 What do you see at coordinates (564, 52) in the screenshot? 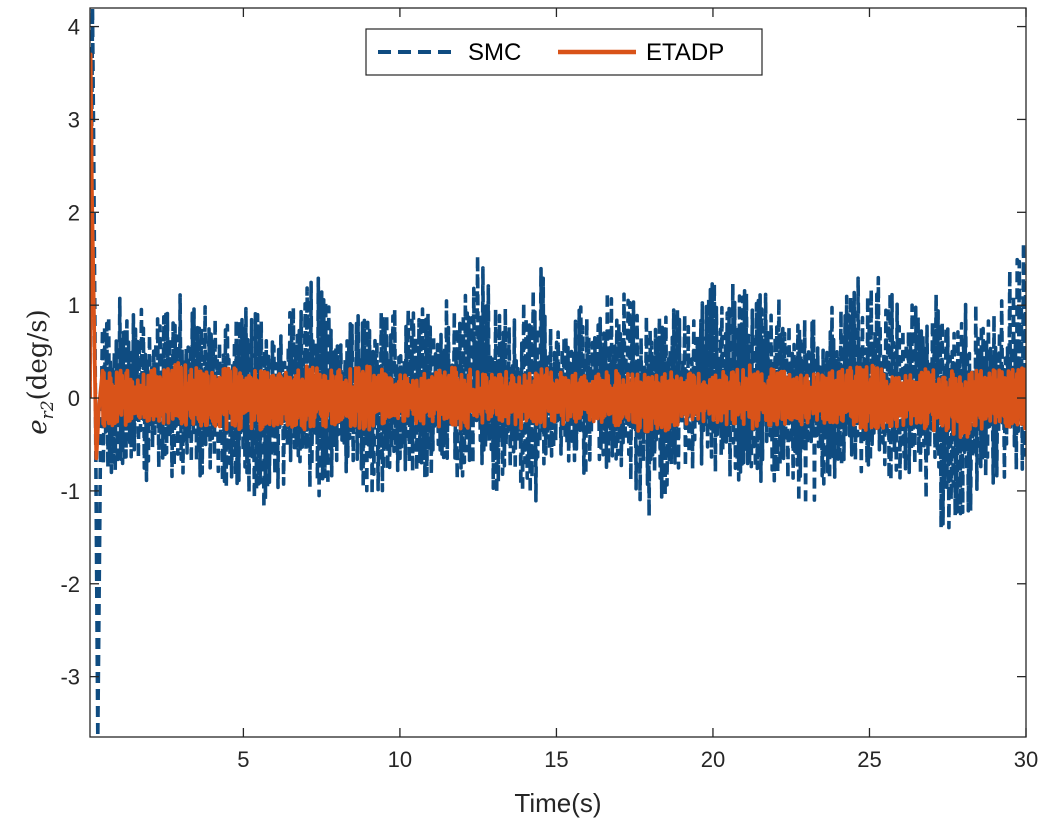
I see `legend: SMC ETADP` at bounding box center [564, 52].